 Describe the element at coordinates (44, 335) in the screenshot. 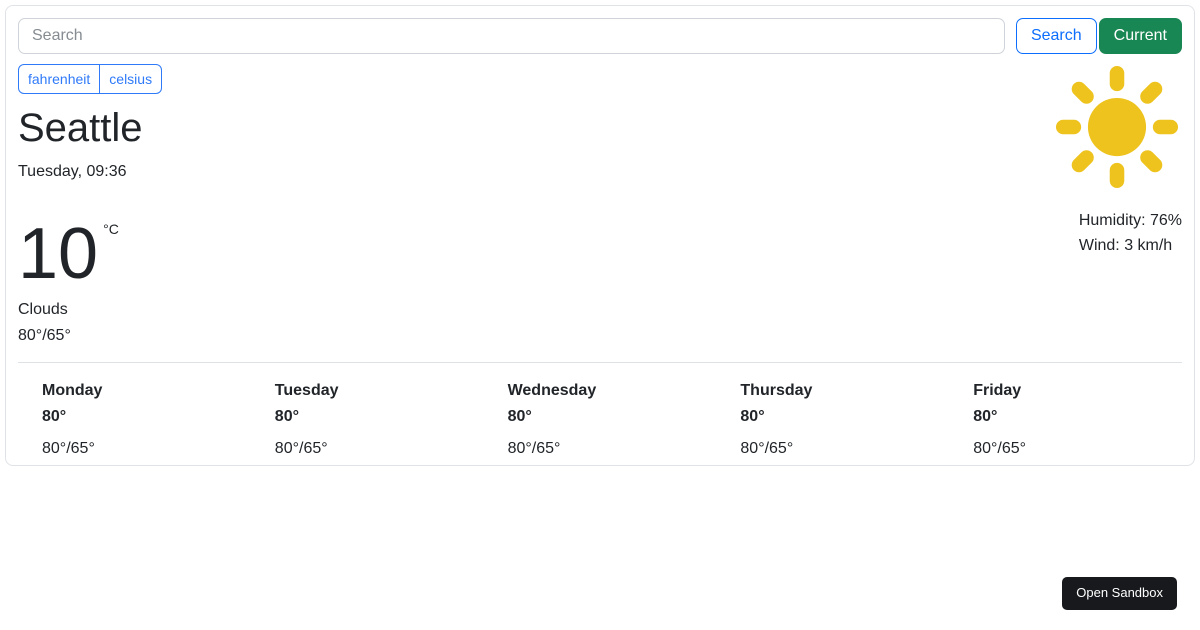

I see `high-low-temperature: 80°/65°` at that location.